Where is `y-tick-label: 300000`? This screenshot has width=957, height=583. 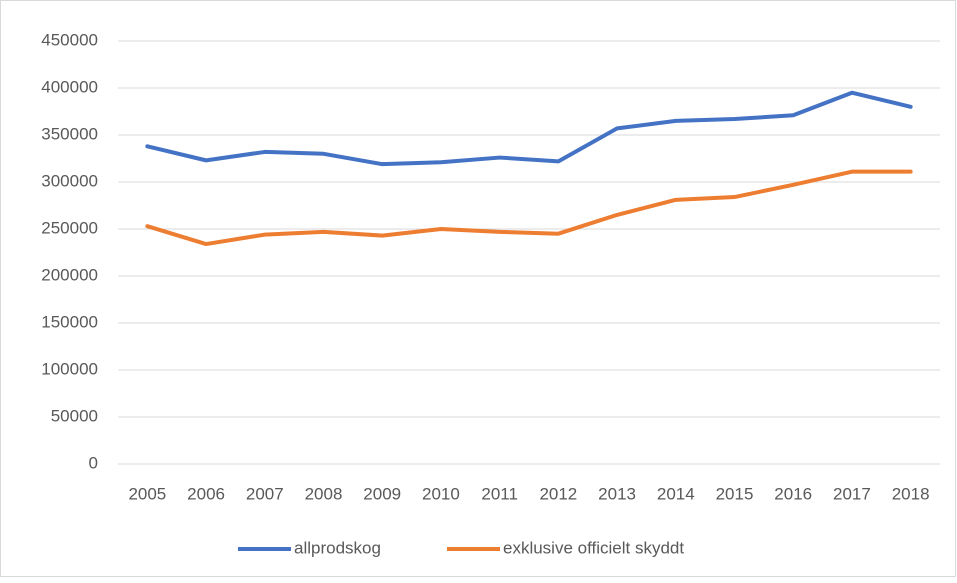
y-tick-label: 300000 is located at coordinates (69, 180).